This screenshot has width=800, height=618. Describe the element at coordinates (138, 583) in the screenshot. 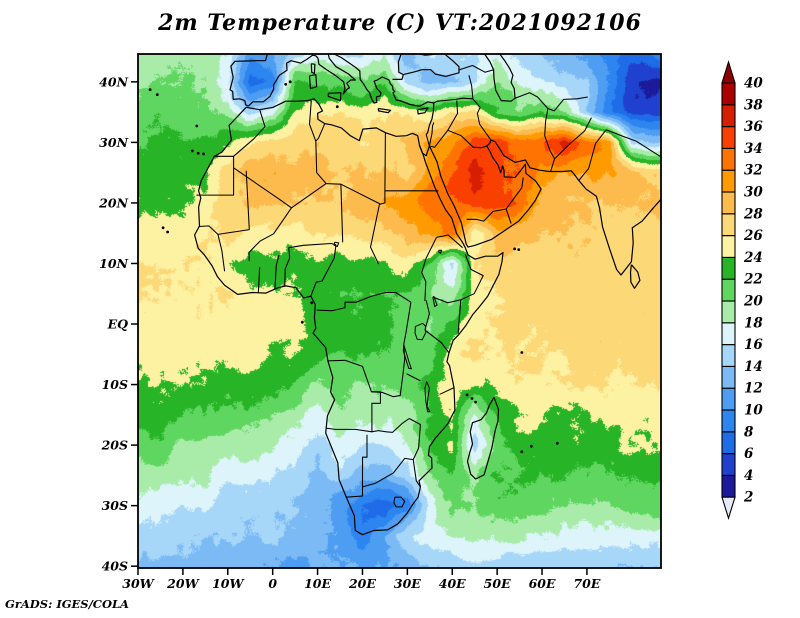

I see `lon-tick-label: 30W` at that location.